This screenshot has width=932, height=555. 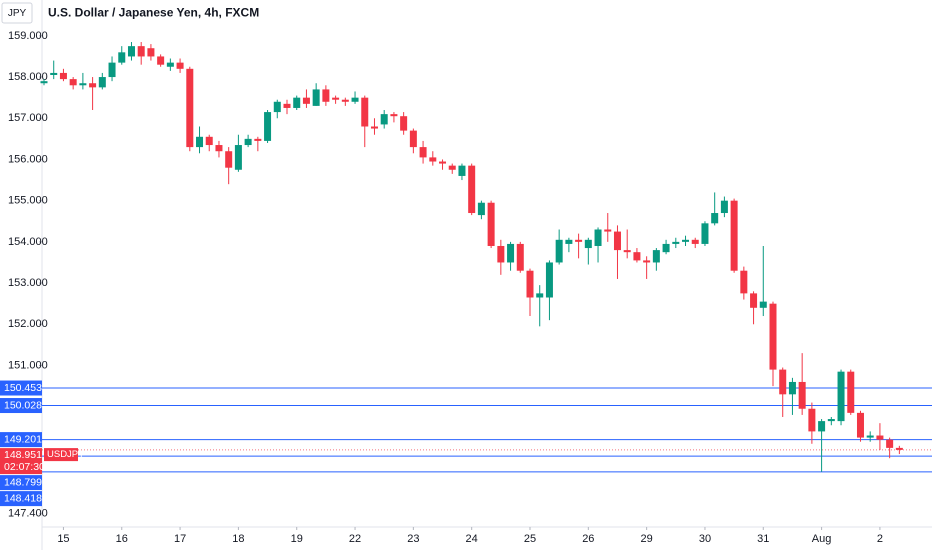 I want to click on level-tag: 148.418, so click(x=21, y=499).